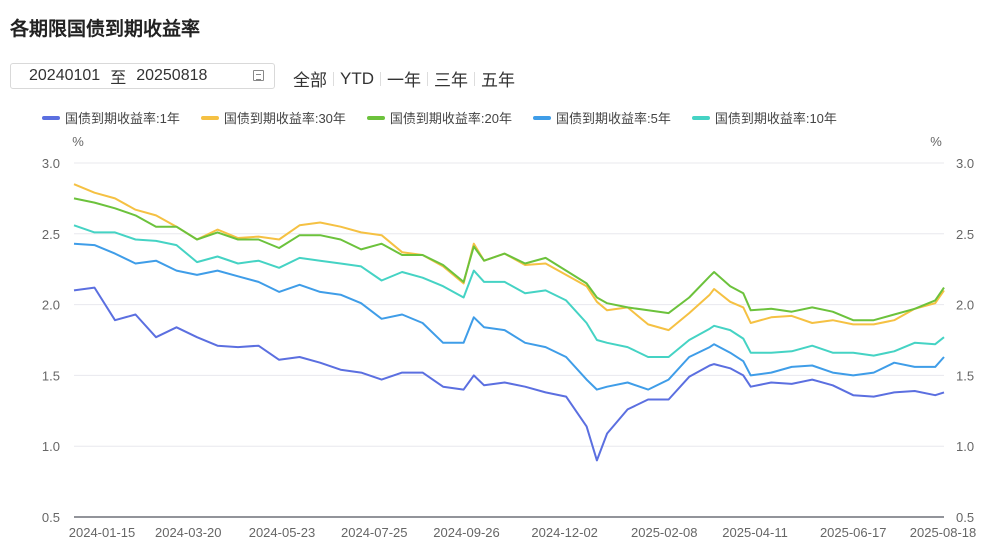 Image resolution: width=992 pixels, height=554 pixels. Describe the element at coordinates (853, 532) in the screenshot. I see `x-tick-label: 2025-06-17` at that location.